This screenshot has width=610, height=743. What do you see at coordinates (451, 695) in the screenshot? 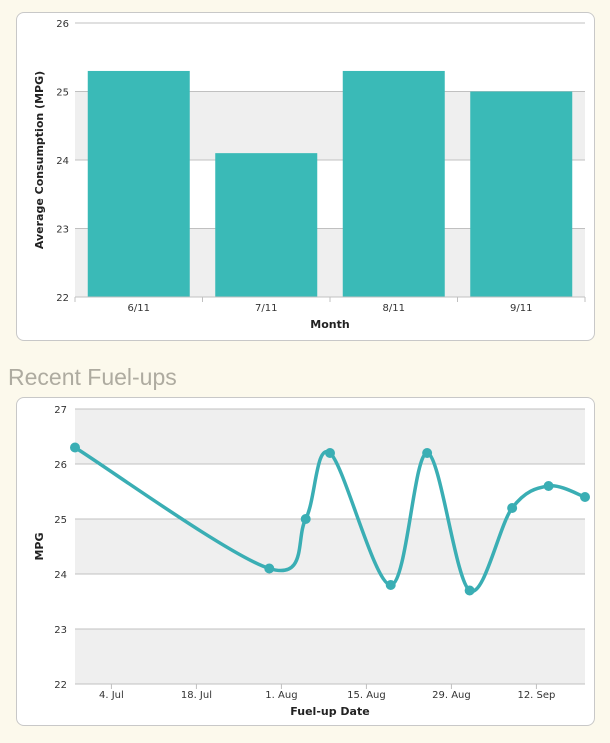
I see `x-tick-label: 29. Aug` at bounding box center [451, 695].